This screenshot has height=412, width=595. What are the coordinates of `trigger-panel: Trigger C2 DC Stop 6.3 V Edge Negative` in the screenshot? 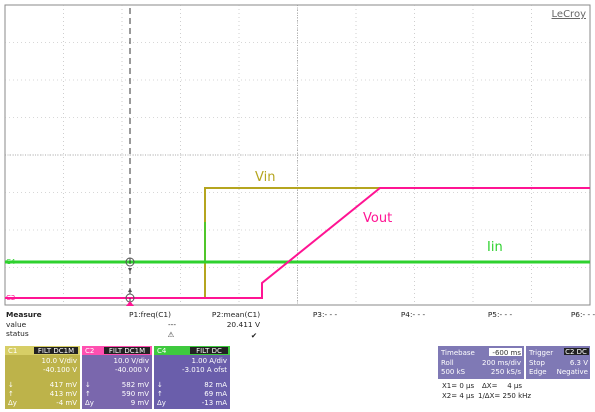 It's located at (558, 362).